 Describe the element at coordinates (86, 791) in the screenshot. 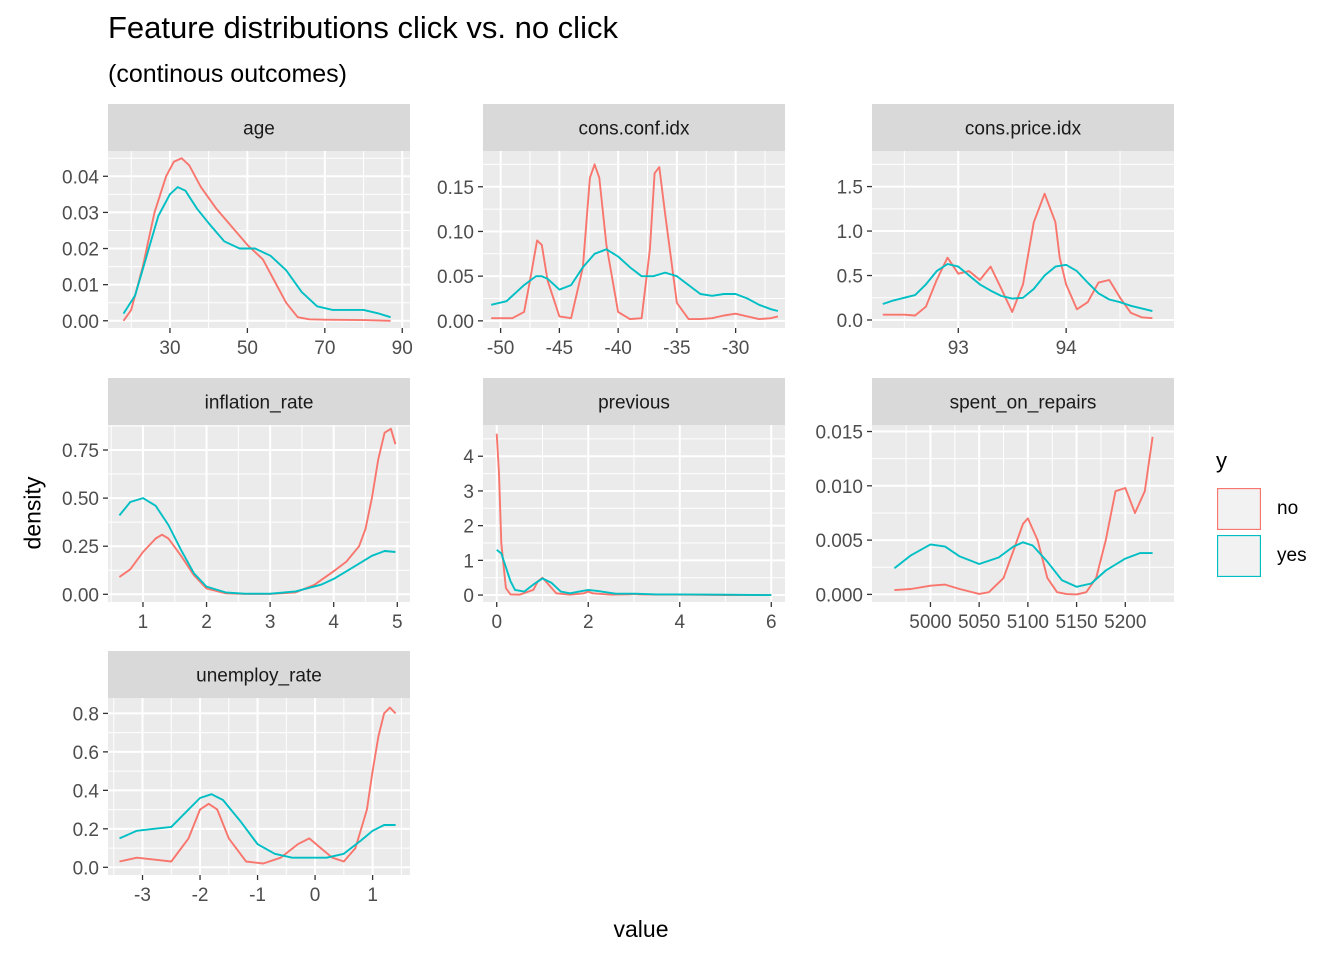

I see `y-tick-label: 0.4` at that location.